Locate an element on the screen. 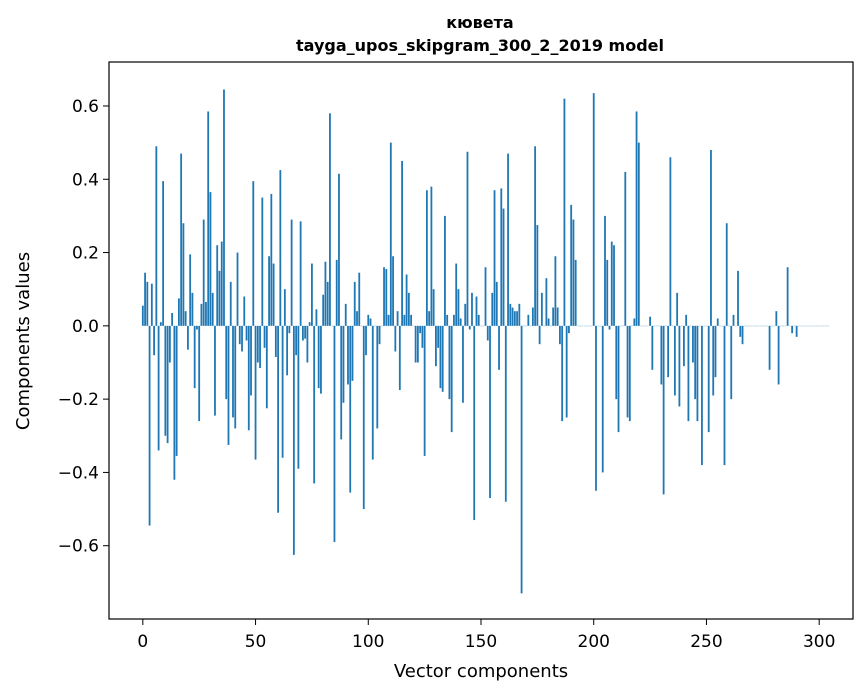 The height and width of the screenshot is (696, 867). x-tick-label: 250 is located at coordinates (706, 642).